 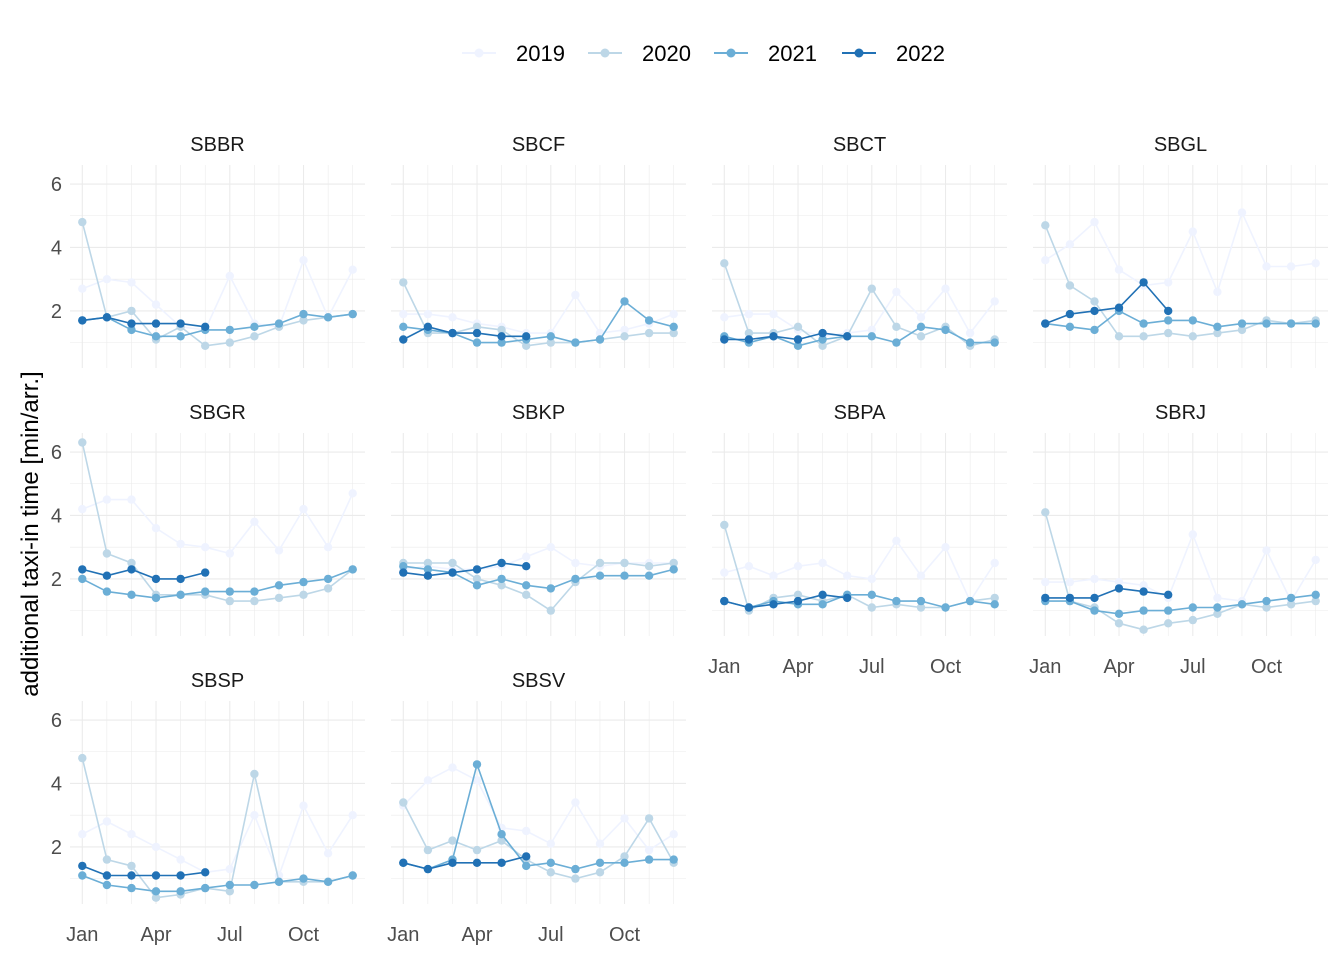 I want to click on x-tick-label: Apr, so click(x=1118, y=667).